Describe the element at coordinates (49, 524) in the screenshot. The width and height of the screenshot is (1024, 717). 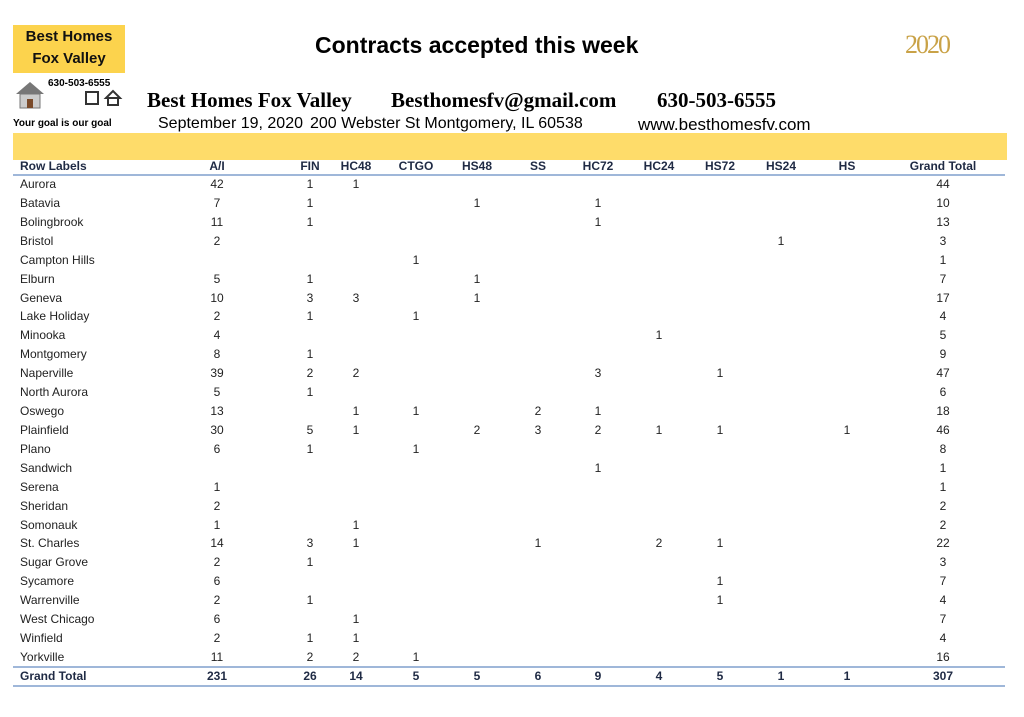
I see `row-label: Somonauk` at that location.